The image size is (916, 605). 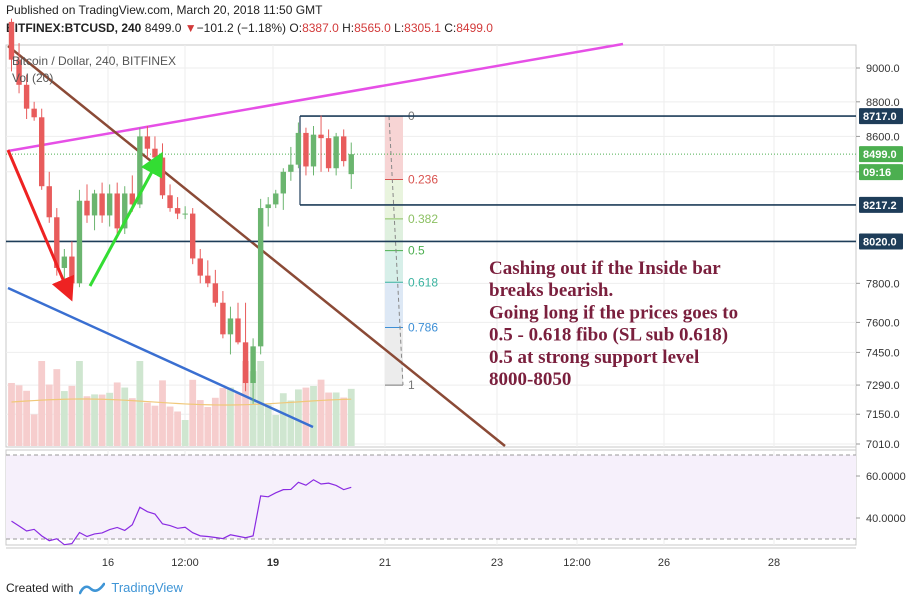 I want to click on price-tick-label: 9000.0, so click(x=883, y=69).